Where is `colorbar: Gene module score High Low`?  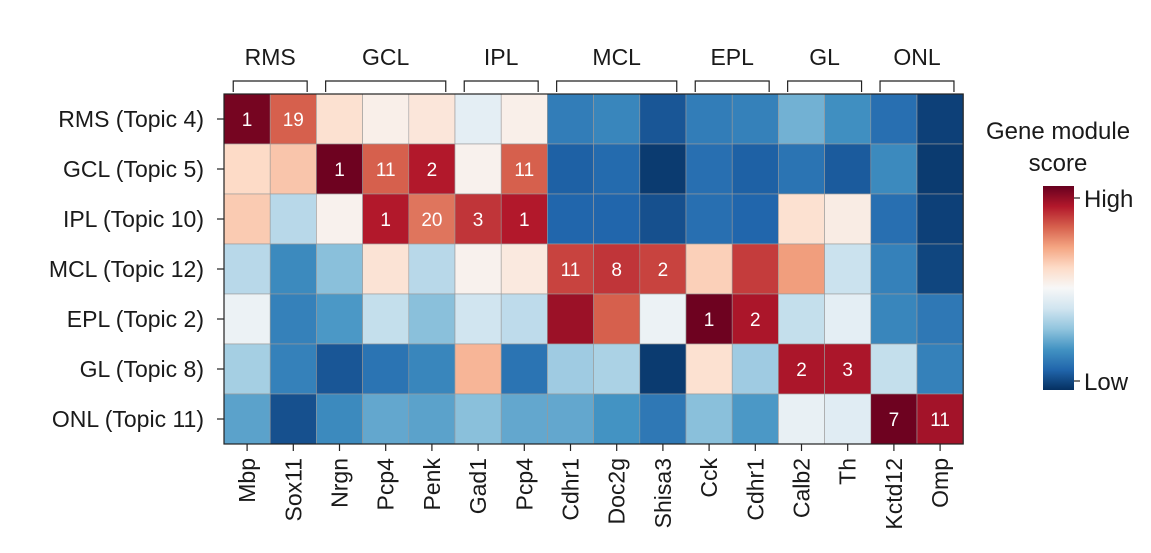 colorbar: Gene module score High Low is located at coordinates (1059, 257).